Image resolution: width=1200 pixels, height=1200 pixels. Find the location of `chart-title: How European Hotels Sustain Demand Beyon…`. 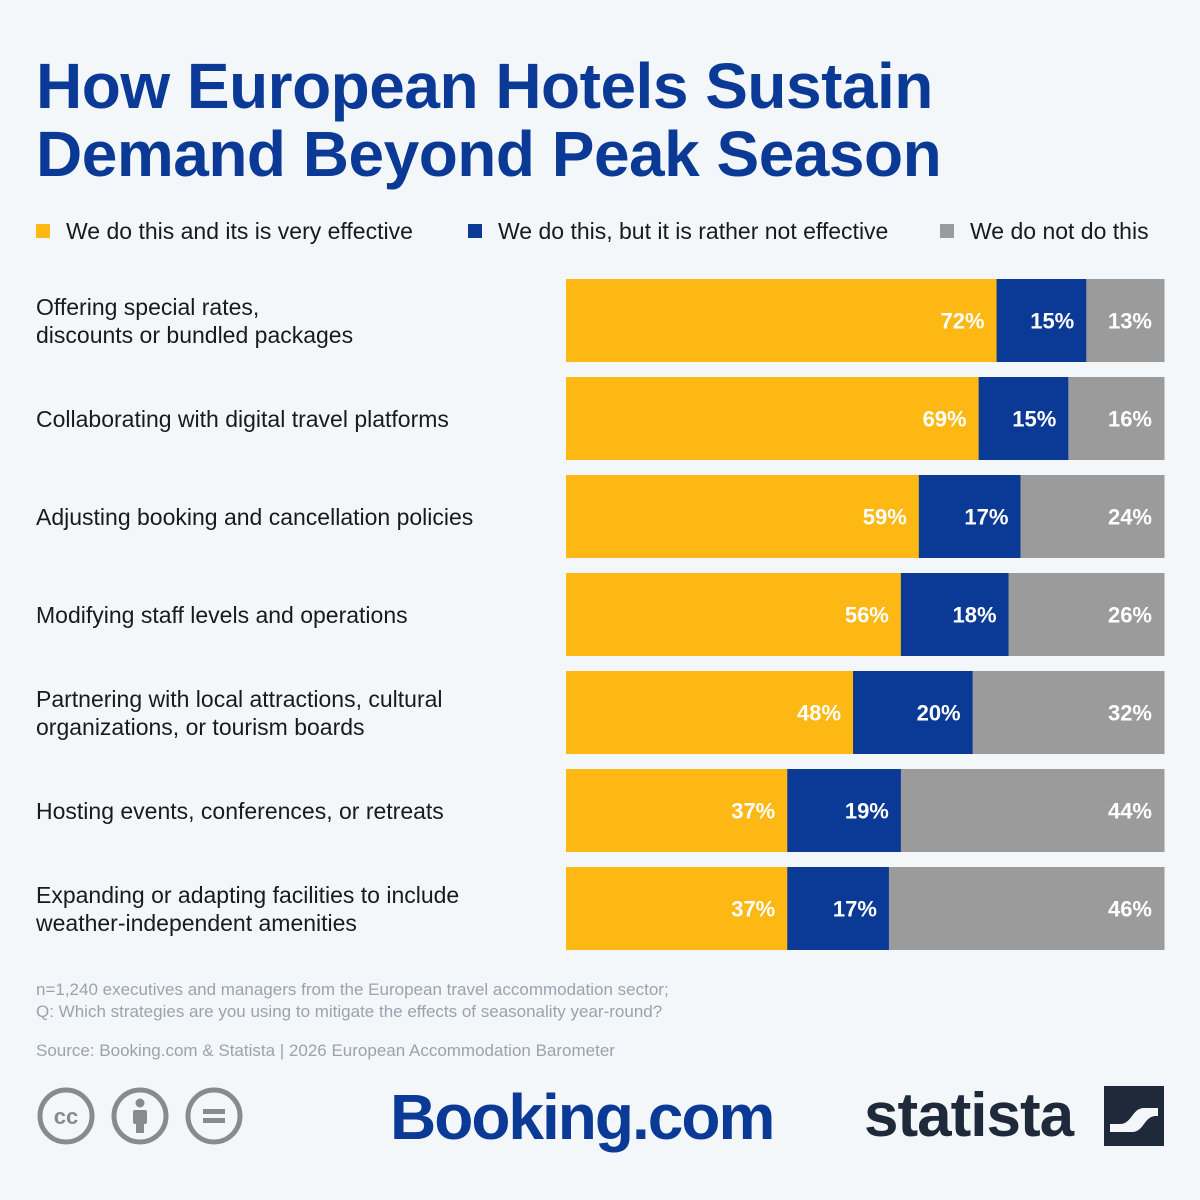

chart-title: How European Hotels Sustain Demand Beyon… is located at coordinates (601, 120).